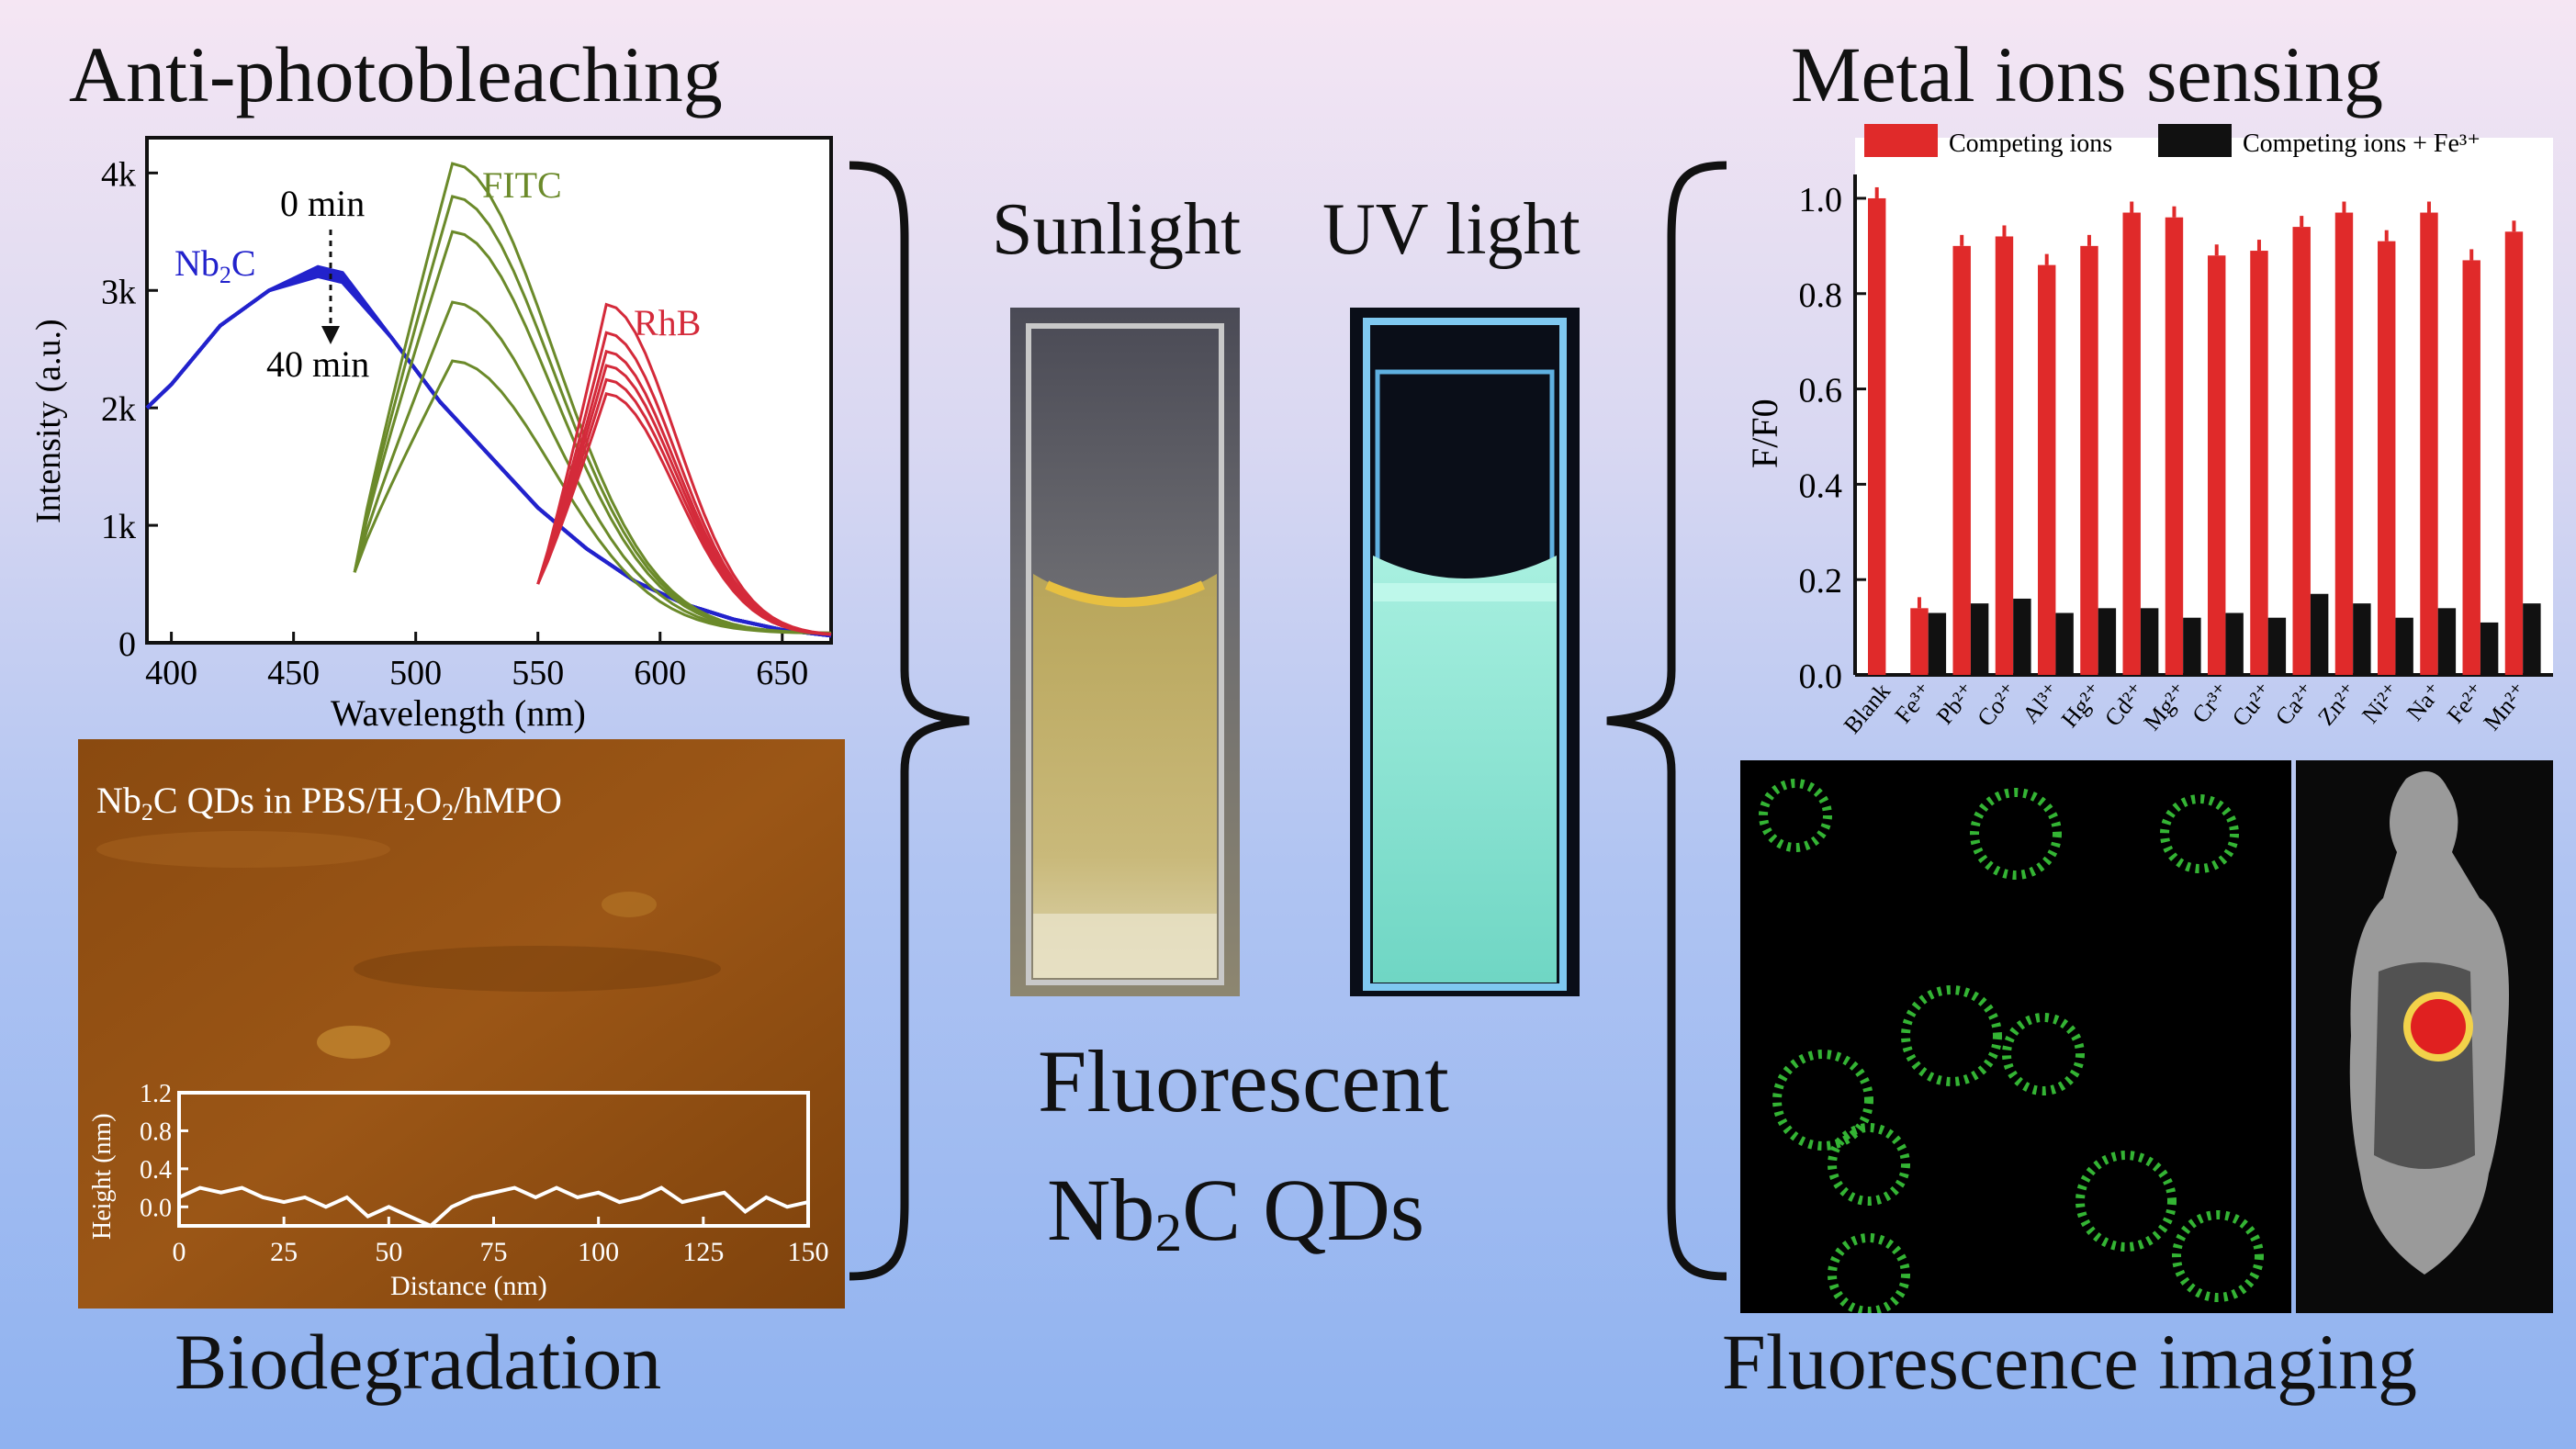 The width and height of the screenshot is (2576, 1449). I want to click on legend-competing-ions-fe: Competing ions + Fe³⁺, so click(2361, 143).